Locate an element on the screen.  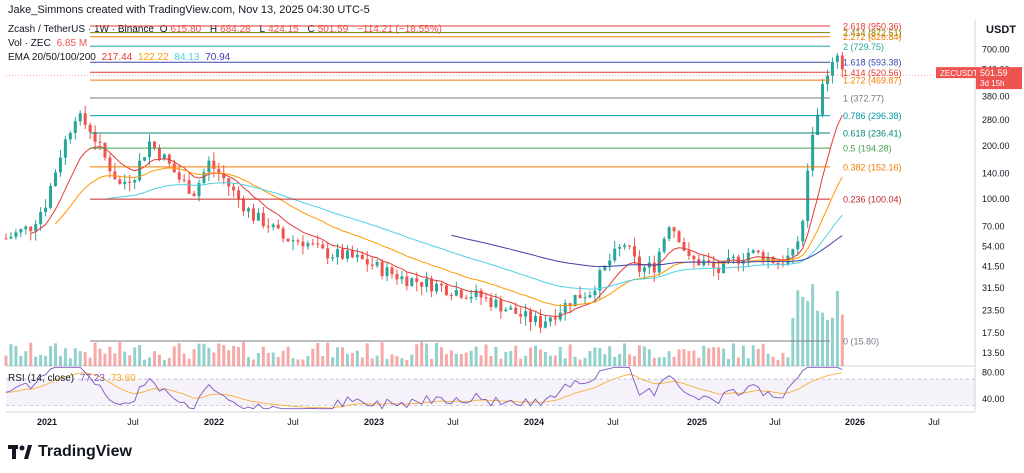
x-tick-label: 2021 is located at coordinates (47, 422).